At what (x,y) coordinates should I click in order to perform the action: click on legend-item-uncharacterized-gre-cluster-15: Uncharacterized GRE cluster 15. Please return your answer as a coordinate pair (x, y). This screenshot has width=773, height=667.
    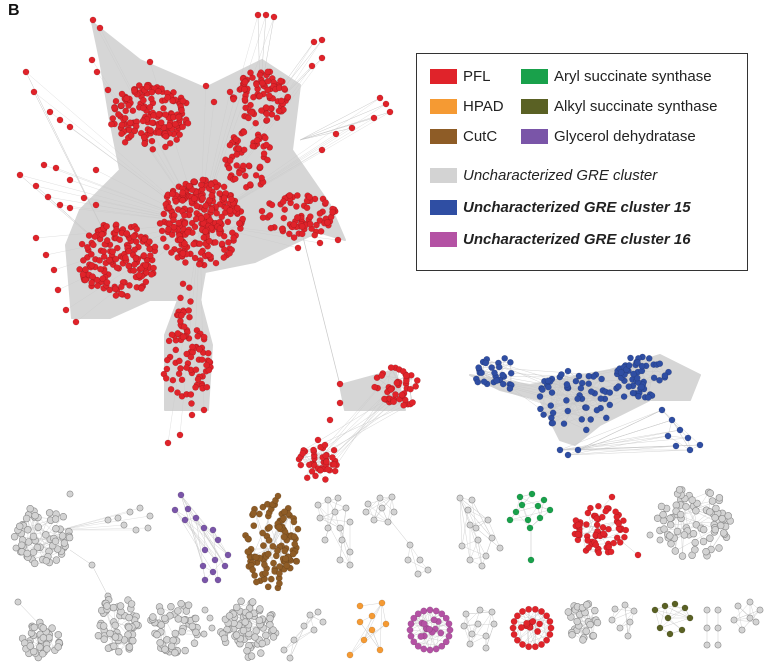
    Looking at the image, I should click on (560, 207).